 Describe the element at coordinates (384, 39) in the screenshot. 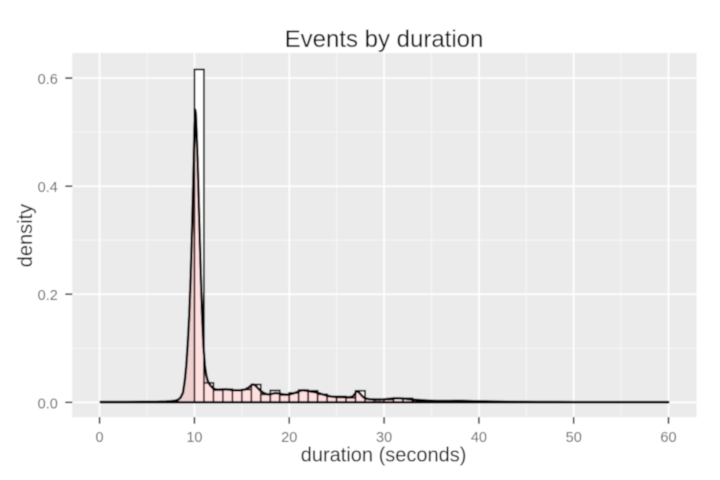

I see `svg-text: Events by duration` at that location.